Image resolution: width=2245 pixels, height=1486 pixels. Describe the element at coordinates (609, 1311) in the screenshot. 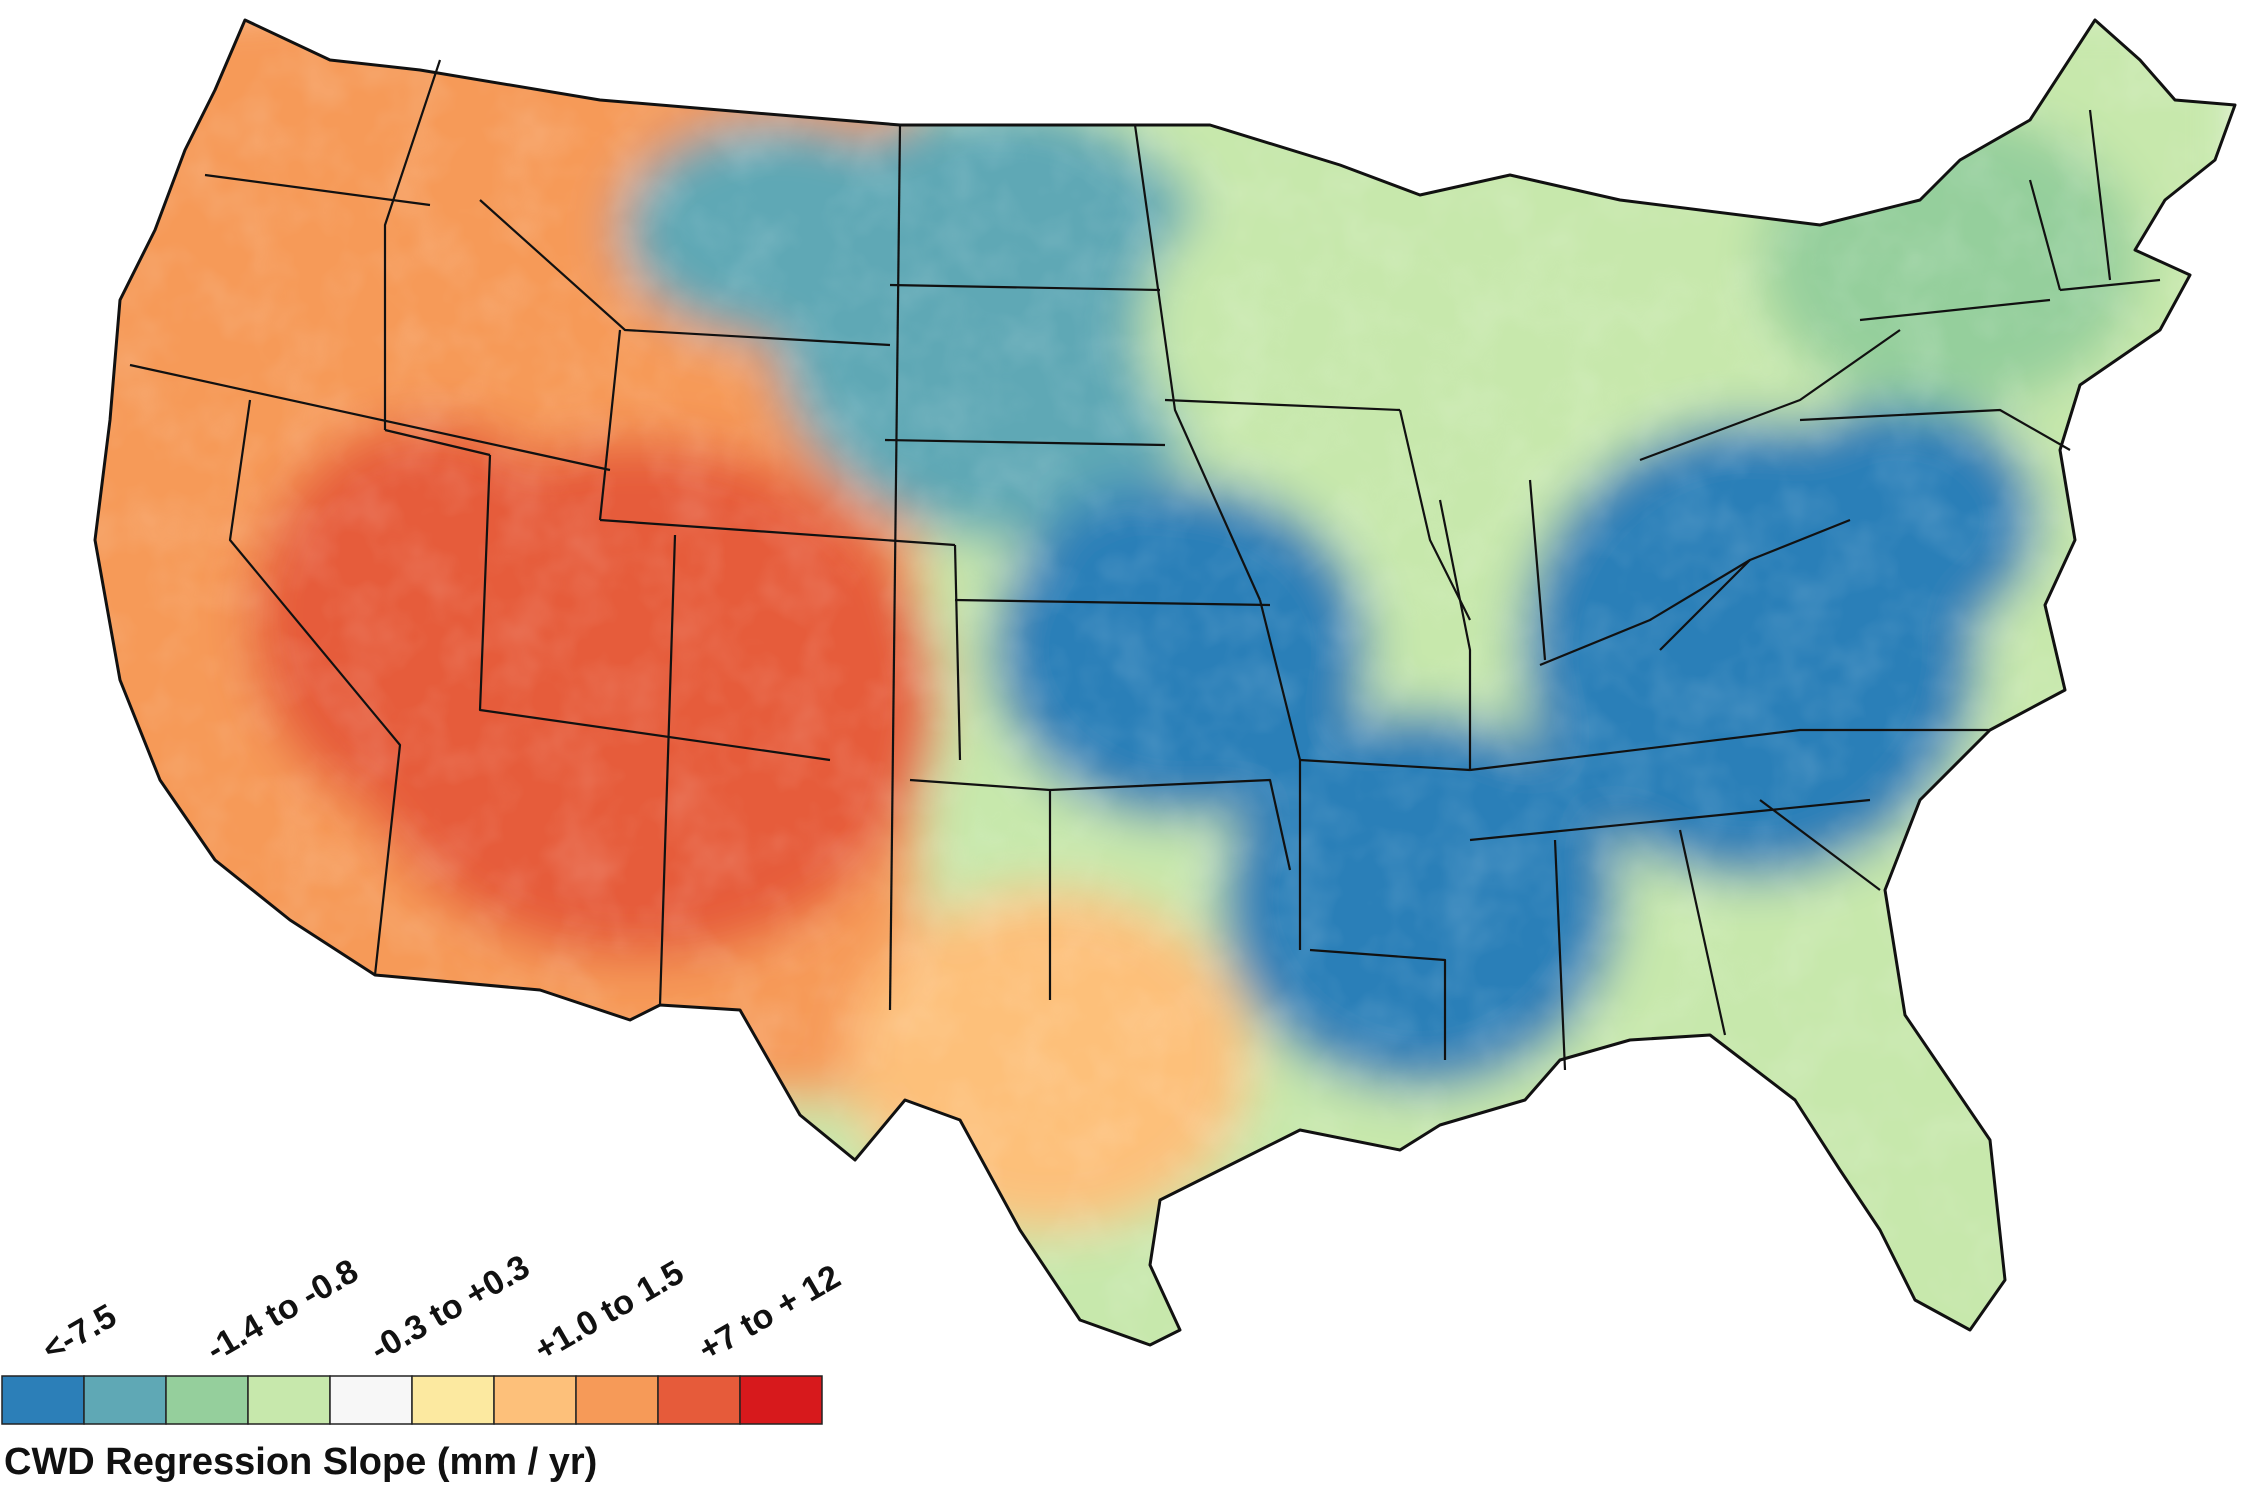

I see `legend-label-4: +1.0 to 1.5` at that location.